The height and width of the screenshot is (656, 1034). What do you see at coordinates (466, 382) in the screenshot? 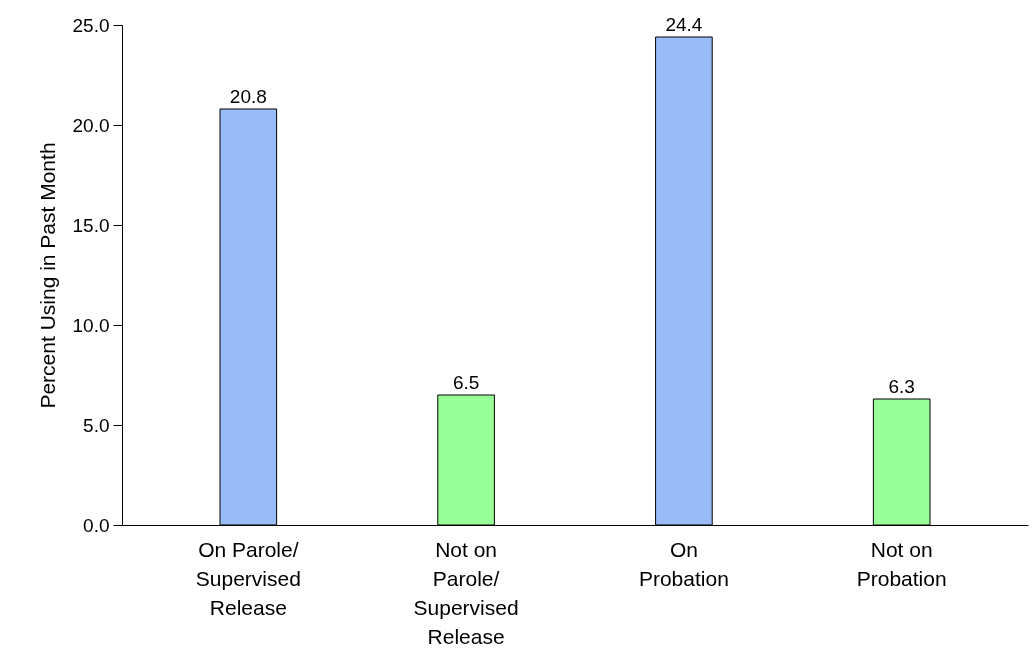
I see `data-label: 6.5` at bounding box center [466, 382].